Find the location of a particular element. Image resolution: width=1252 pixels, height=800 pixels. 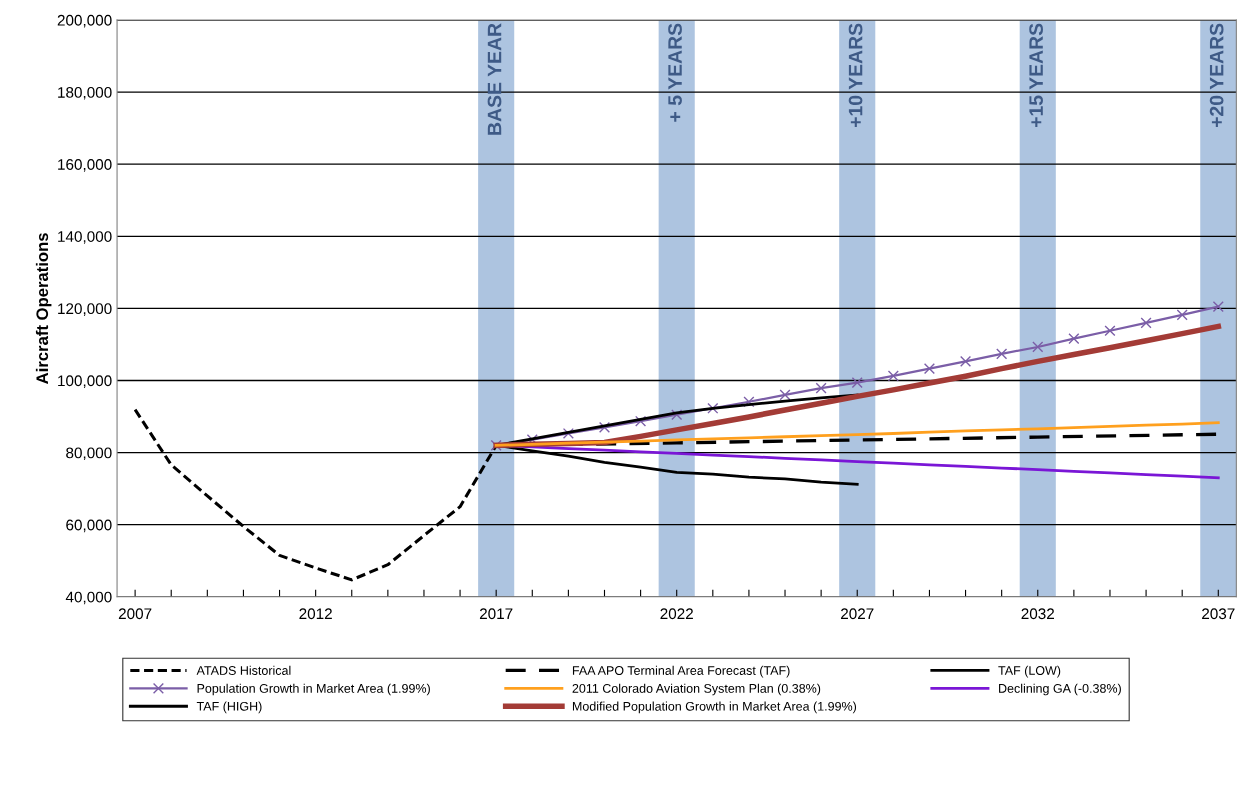

x-tick-label: 2007 is located at coordinates (135, 614).